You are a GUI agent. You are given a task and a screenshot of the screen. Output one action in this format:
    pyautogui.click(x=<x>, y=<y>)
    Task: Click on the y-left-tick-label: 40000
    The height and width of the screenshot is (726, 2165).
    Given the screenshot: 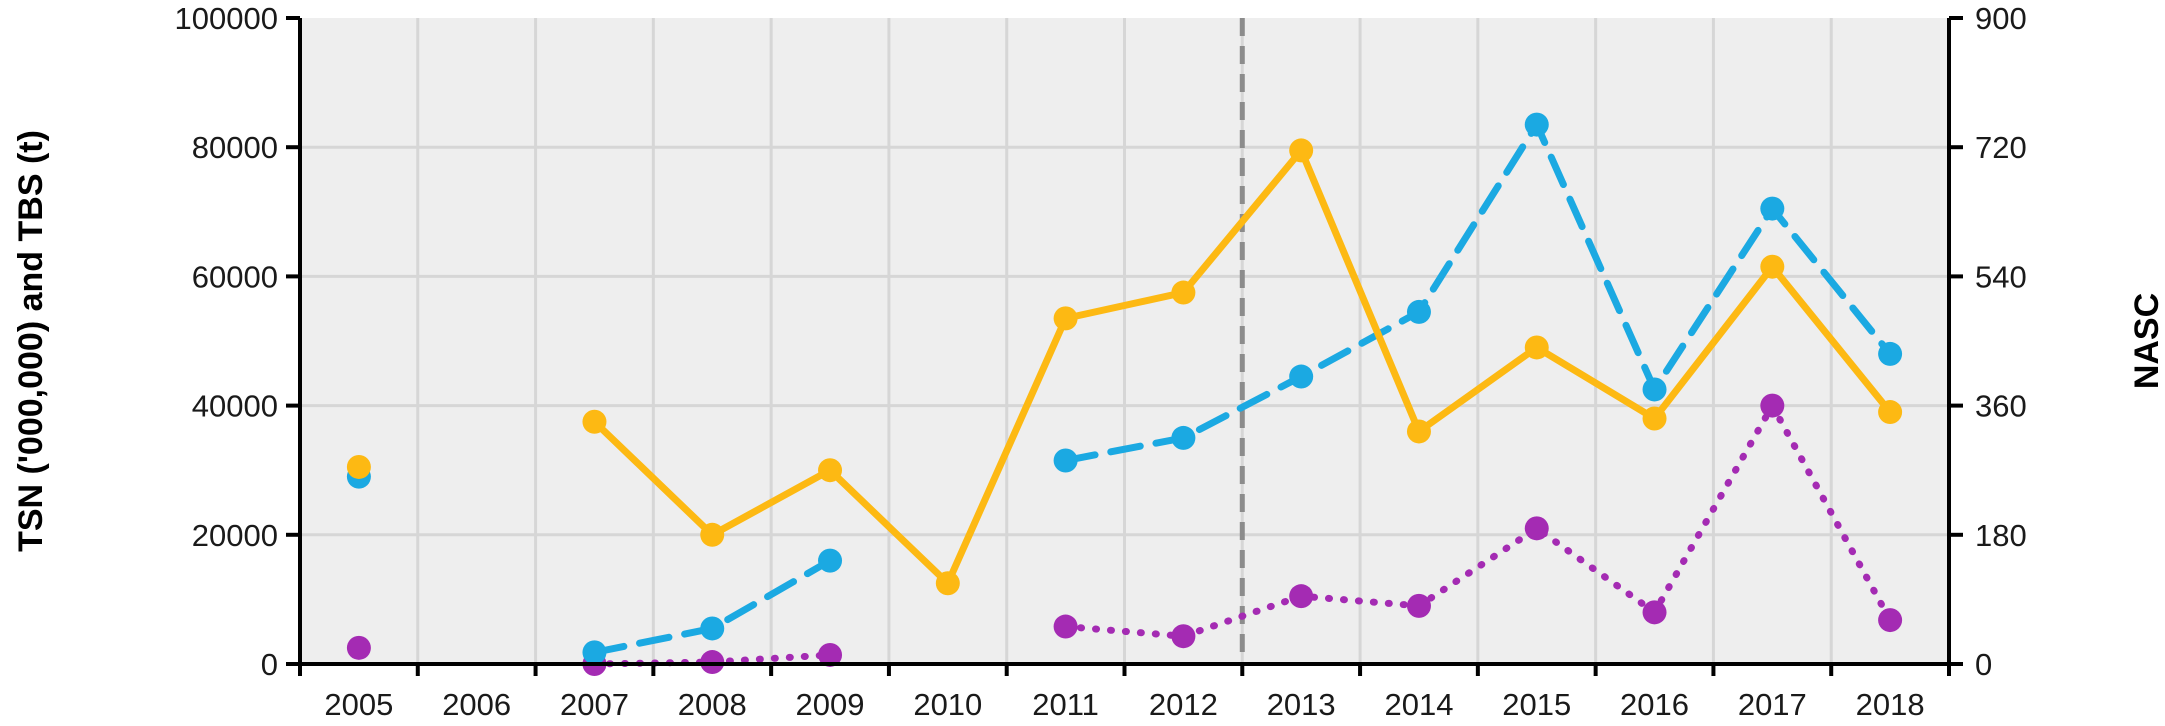 What is the action you would take?
    pyautogui.click(x=235, y=406)
    